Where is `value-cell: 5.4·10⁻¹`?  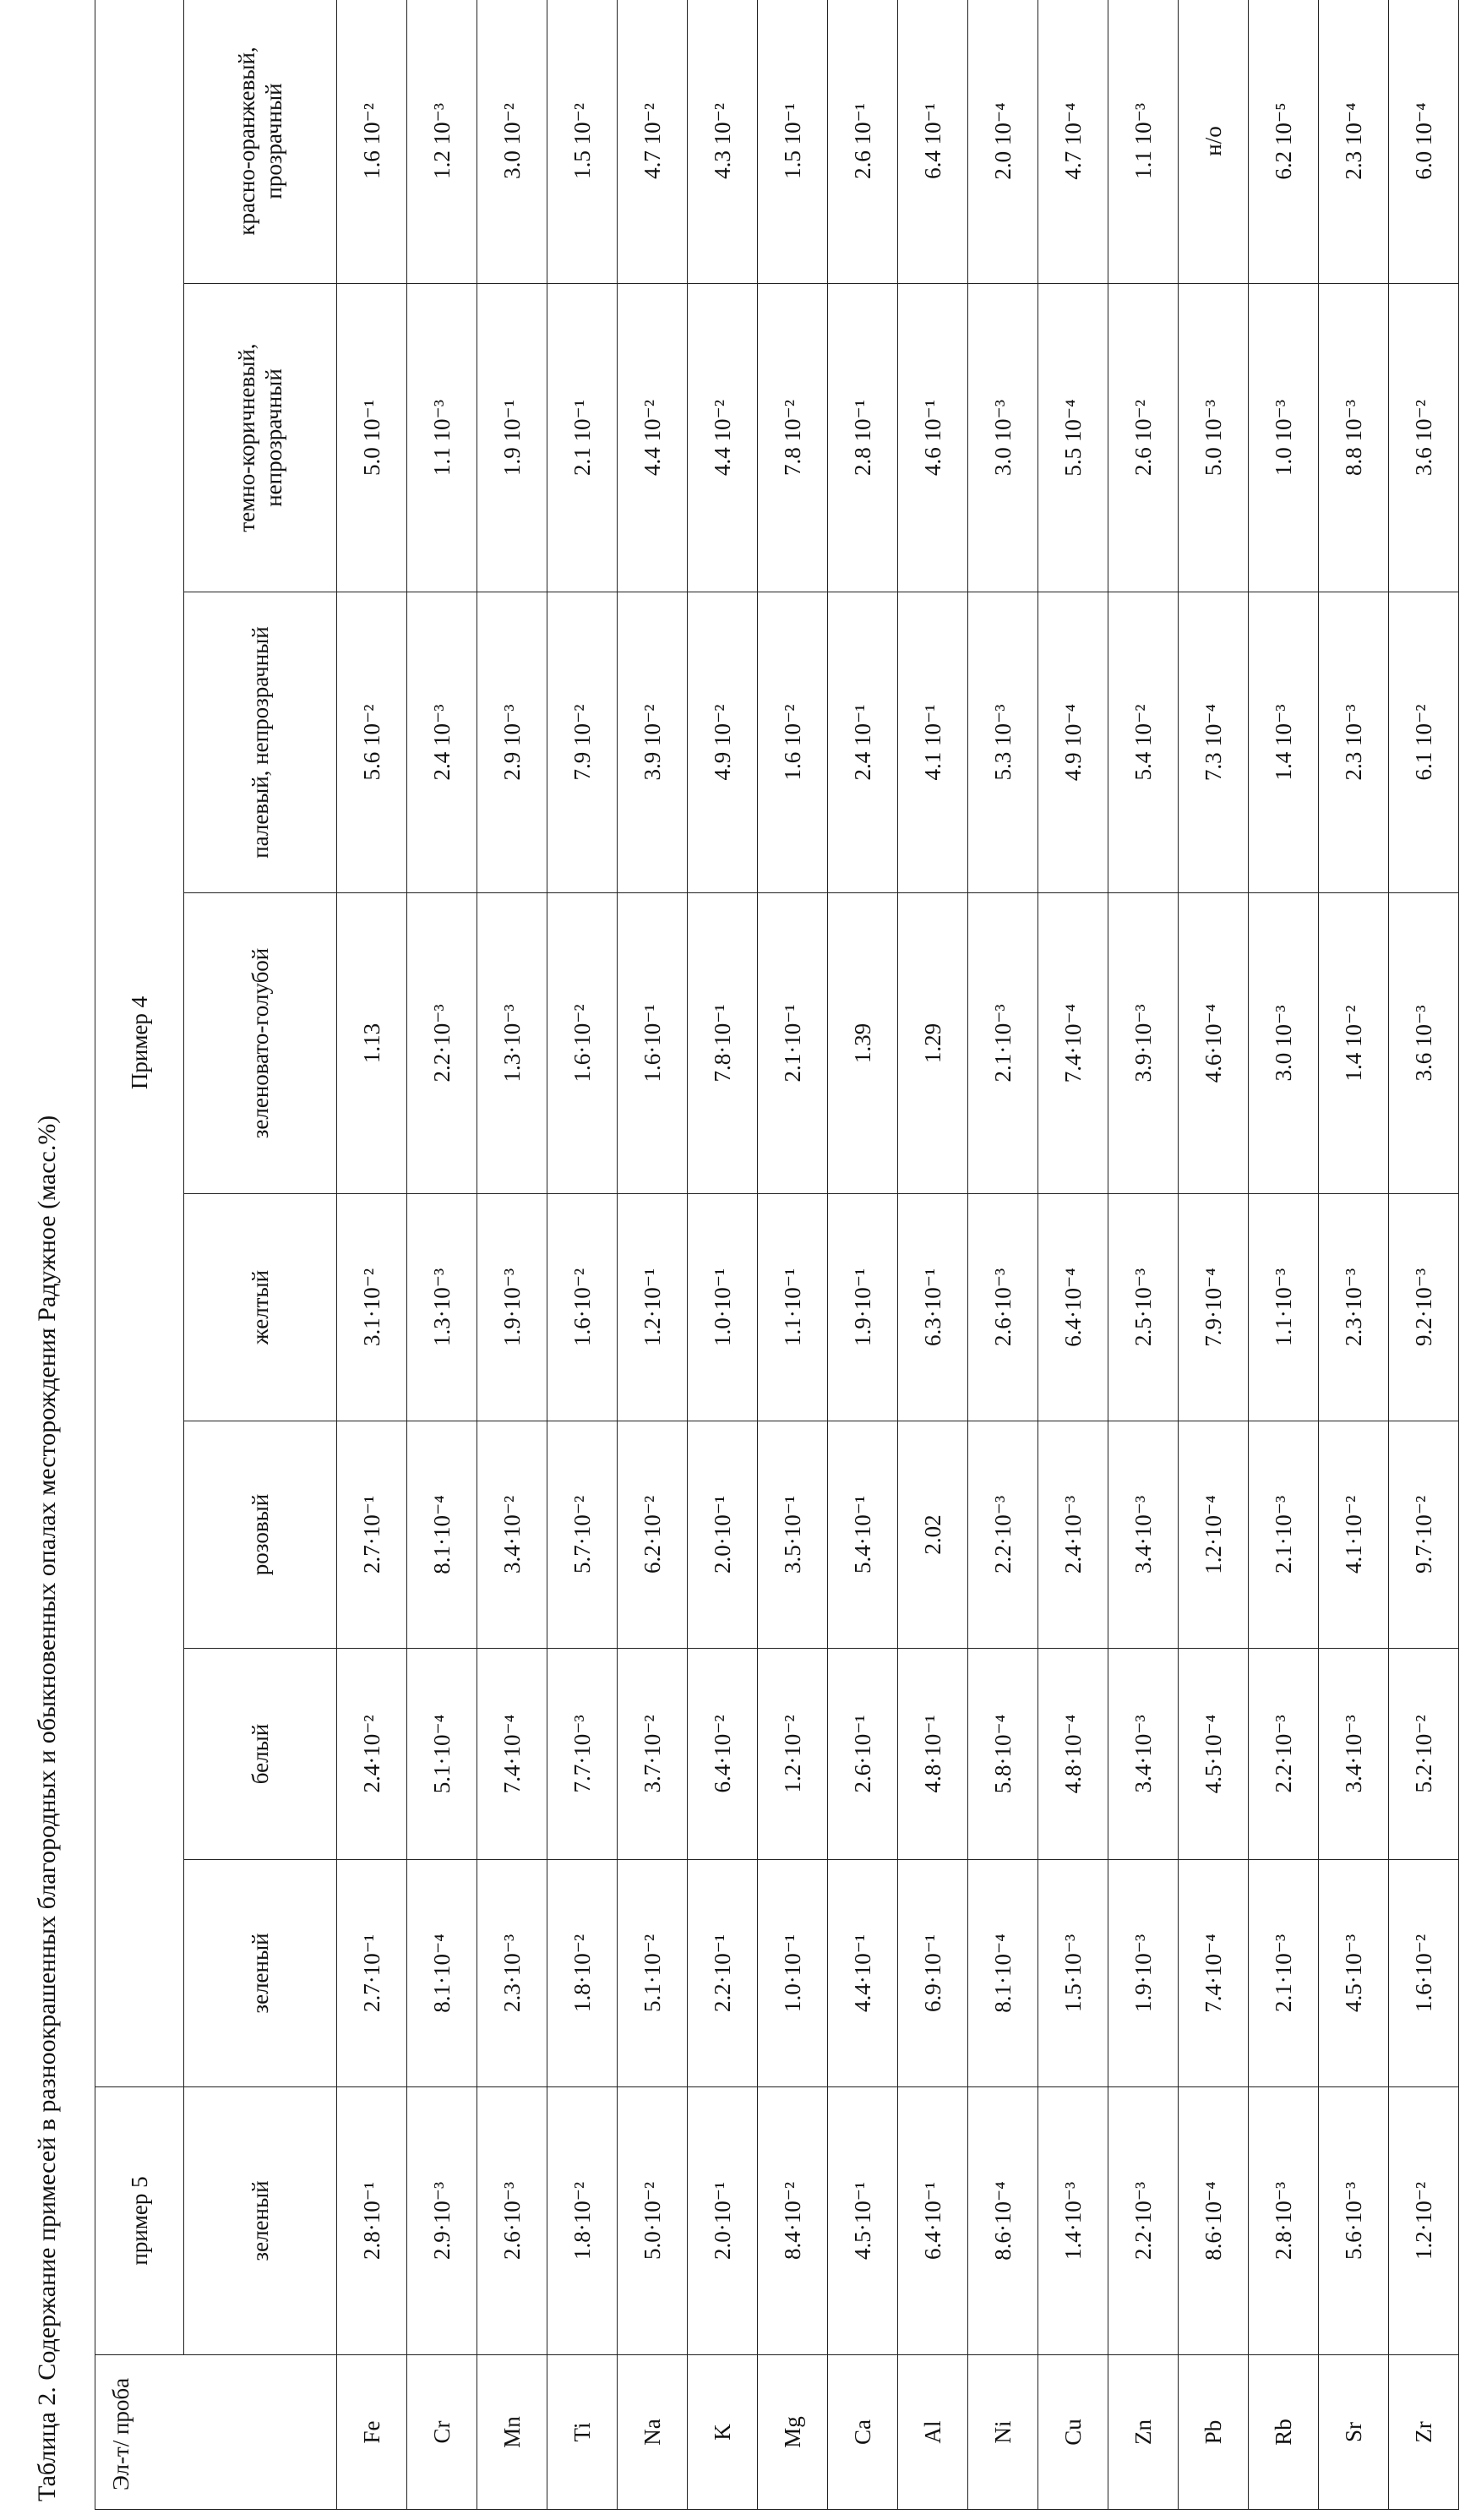
value-cell: 5.4·10⁻¹ is located at coordinates (863, 1535).